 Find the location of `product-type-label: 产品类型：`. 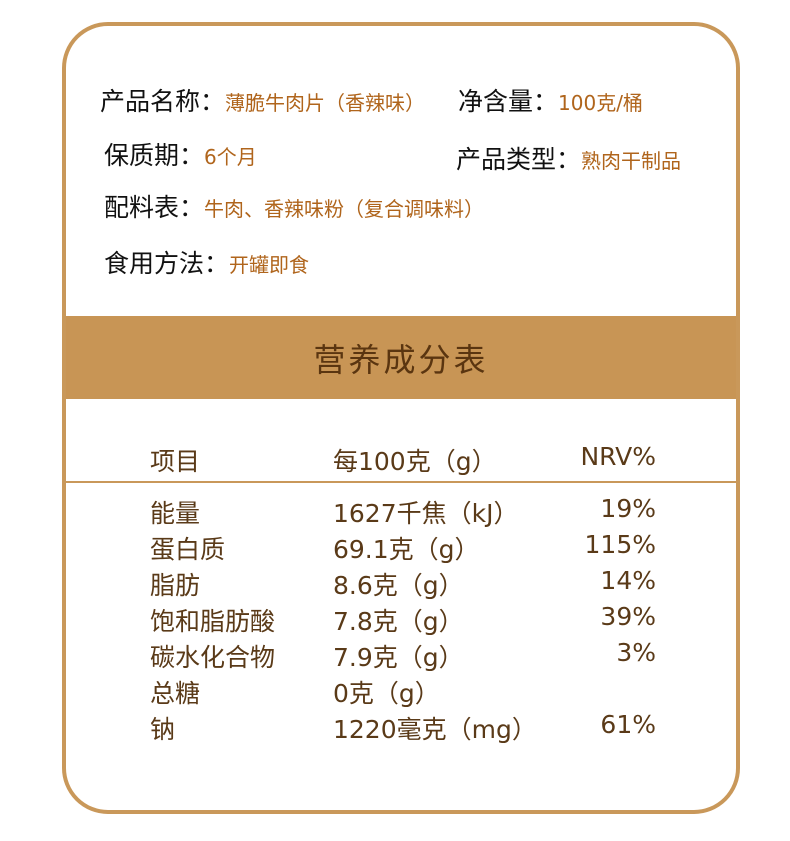

product-type-label: 产品类型： is located at coordinates (519, 159).